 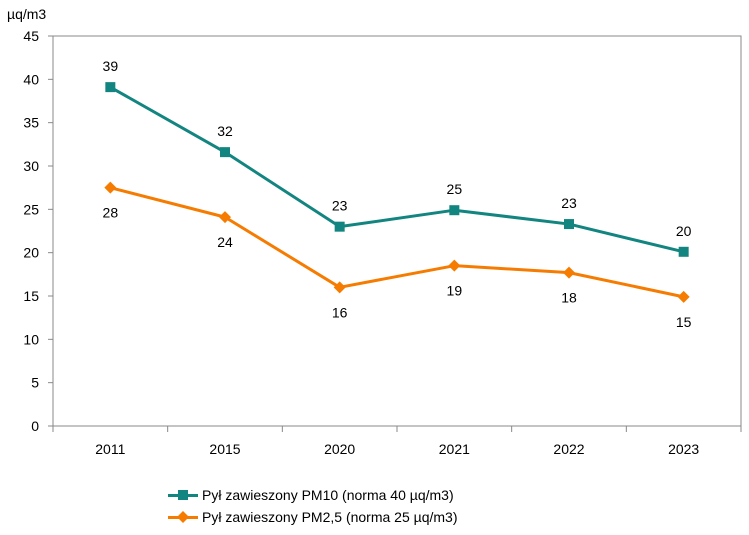 I want to click on legend-item-pm25: Pył zawieszony PM2,5 (norma 25 µq/m3), so click(x=313, y=517).